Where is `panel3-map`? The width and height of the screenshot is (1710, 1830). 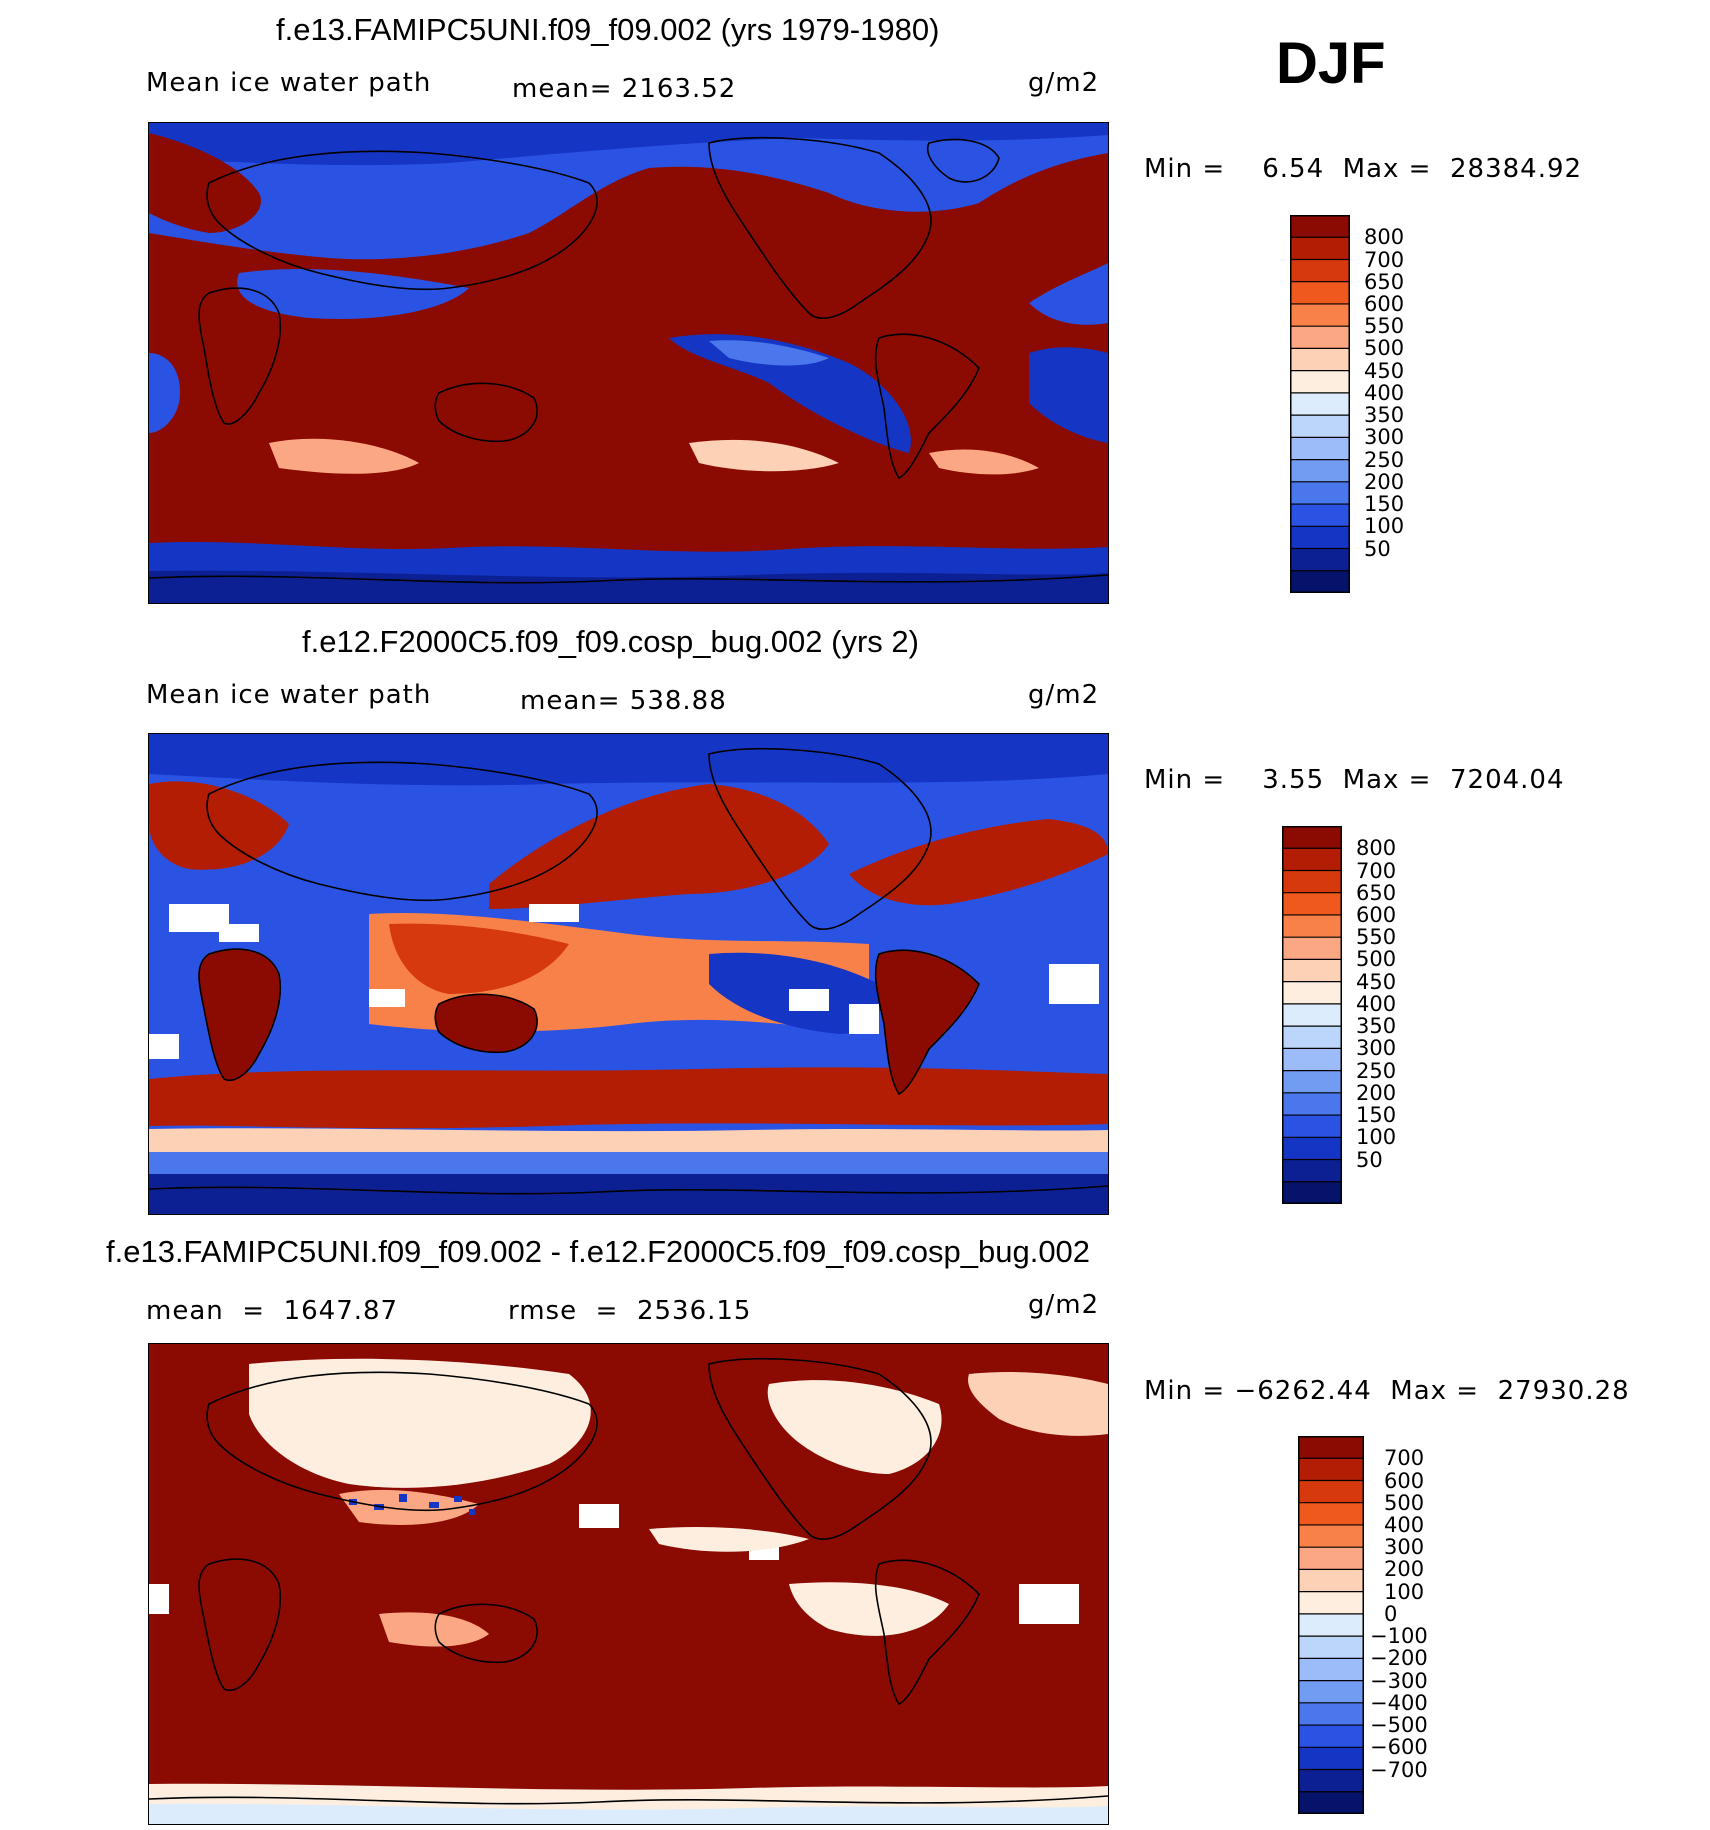
panel3-map is located at coordinates (628, 1584).